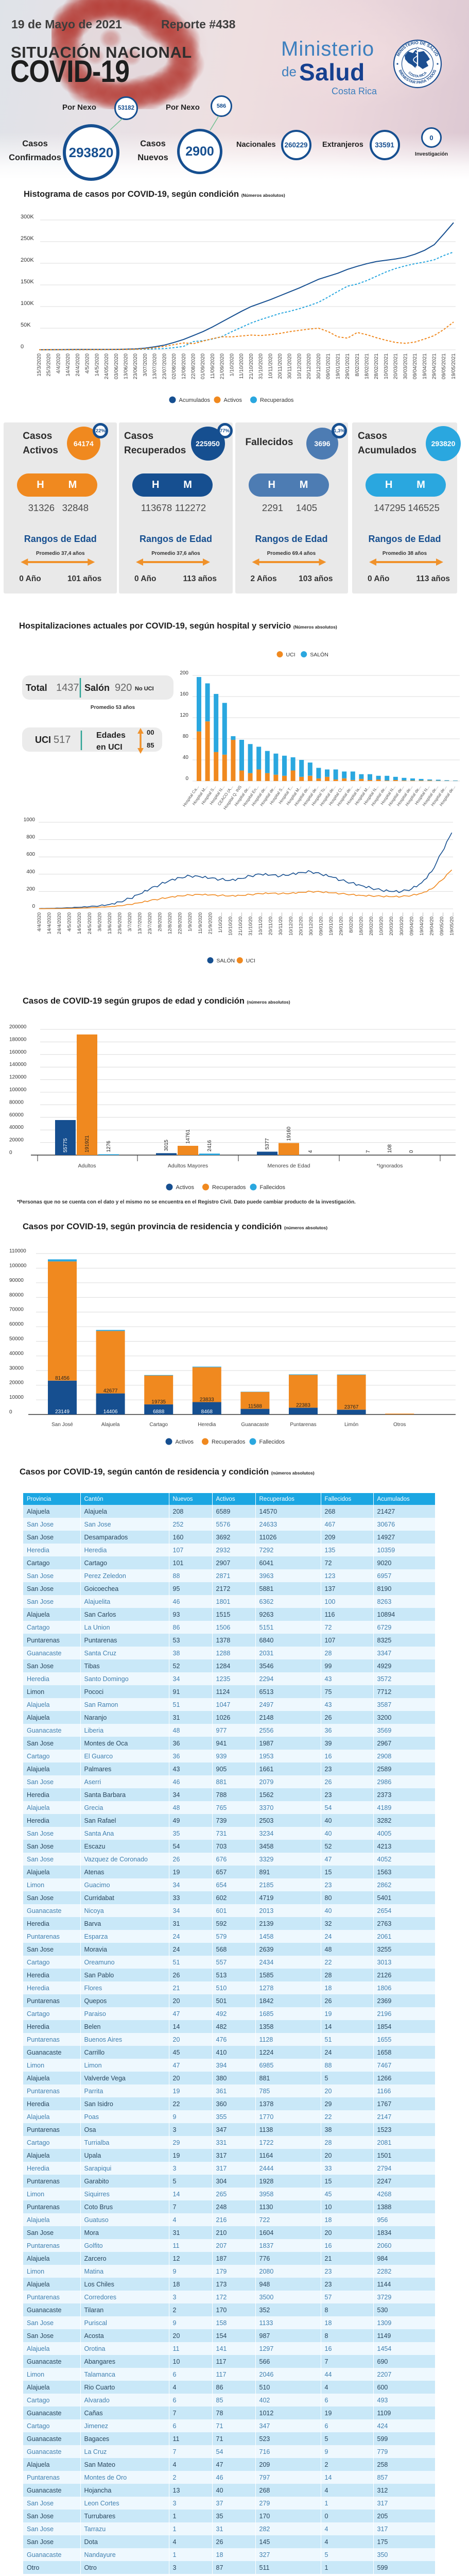 The image size is (469, 2576). I want to click on svg-text: 200K, so click(27, 260).